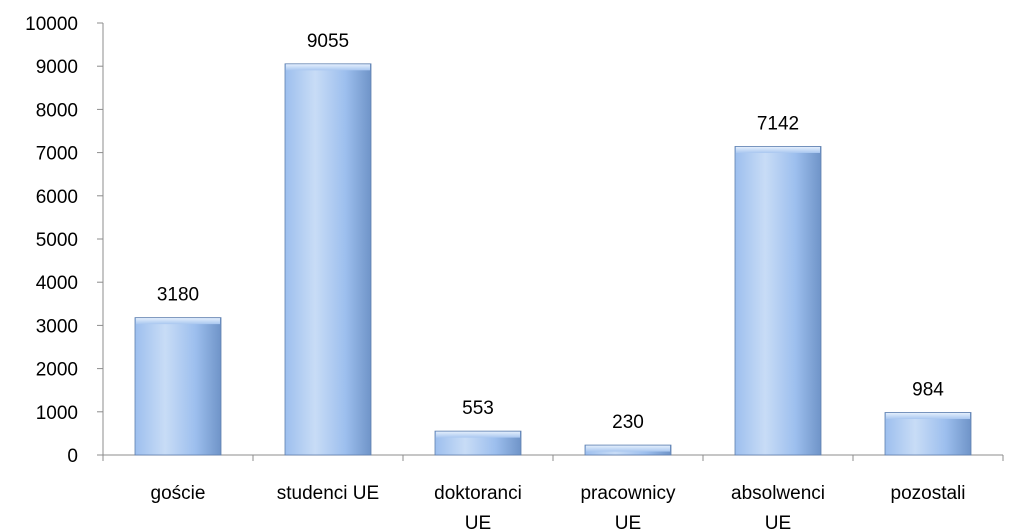 This screenshot has height=532, width=1011. I want to click on y-tick-label: 7000, so click(57, 154).